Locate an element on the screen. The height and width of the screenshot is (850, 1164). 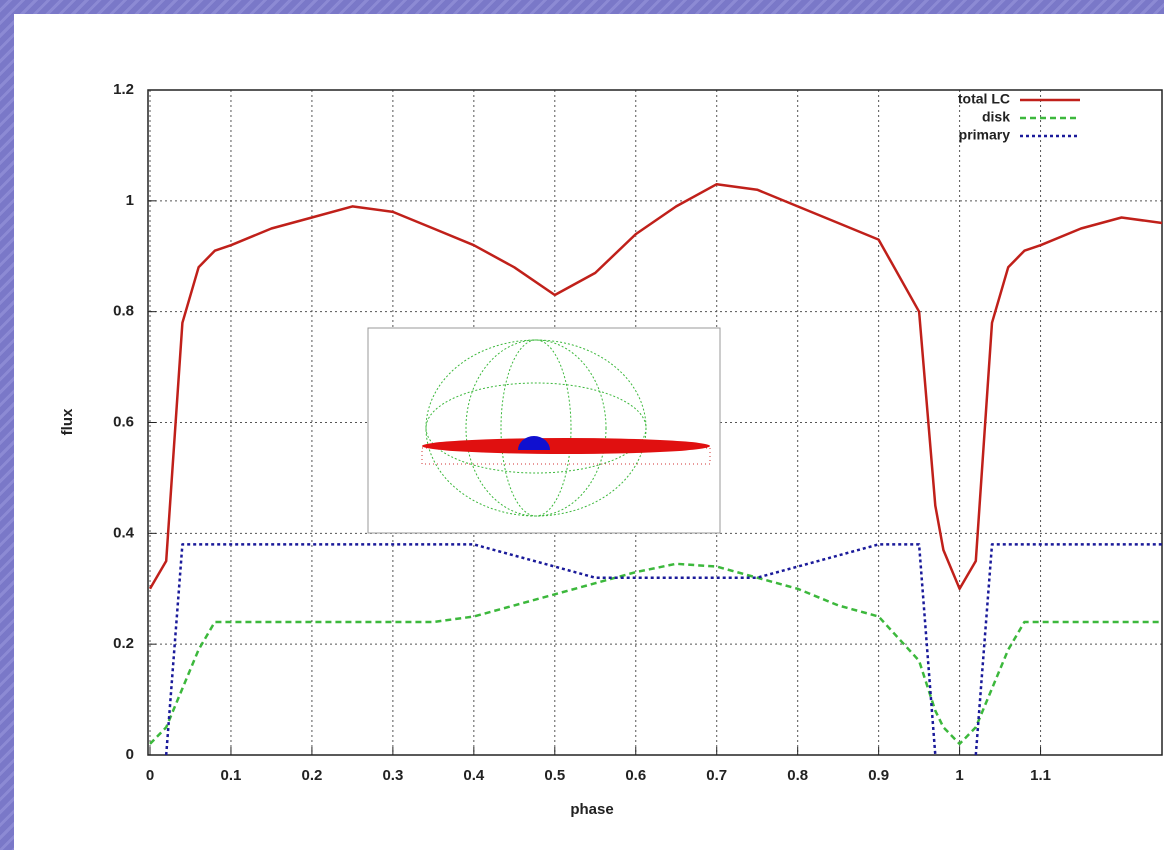
y-tick-label: 1 is located at coordinates (130, 200).